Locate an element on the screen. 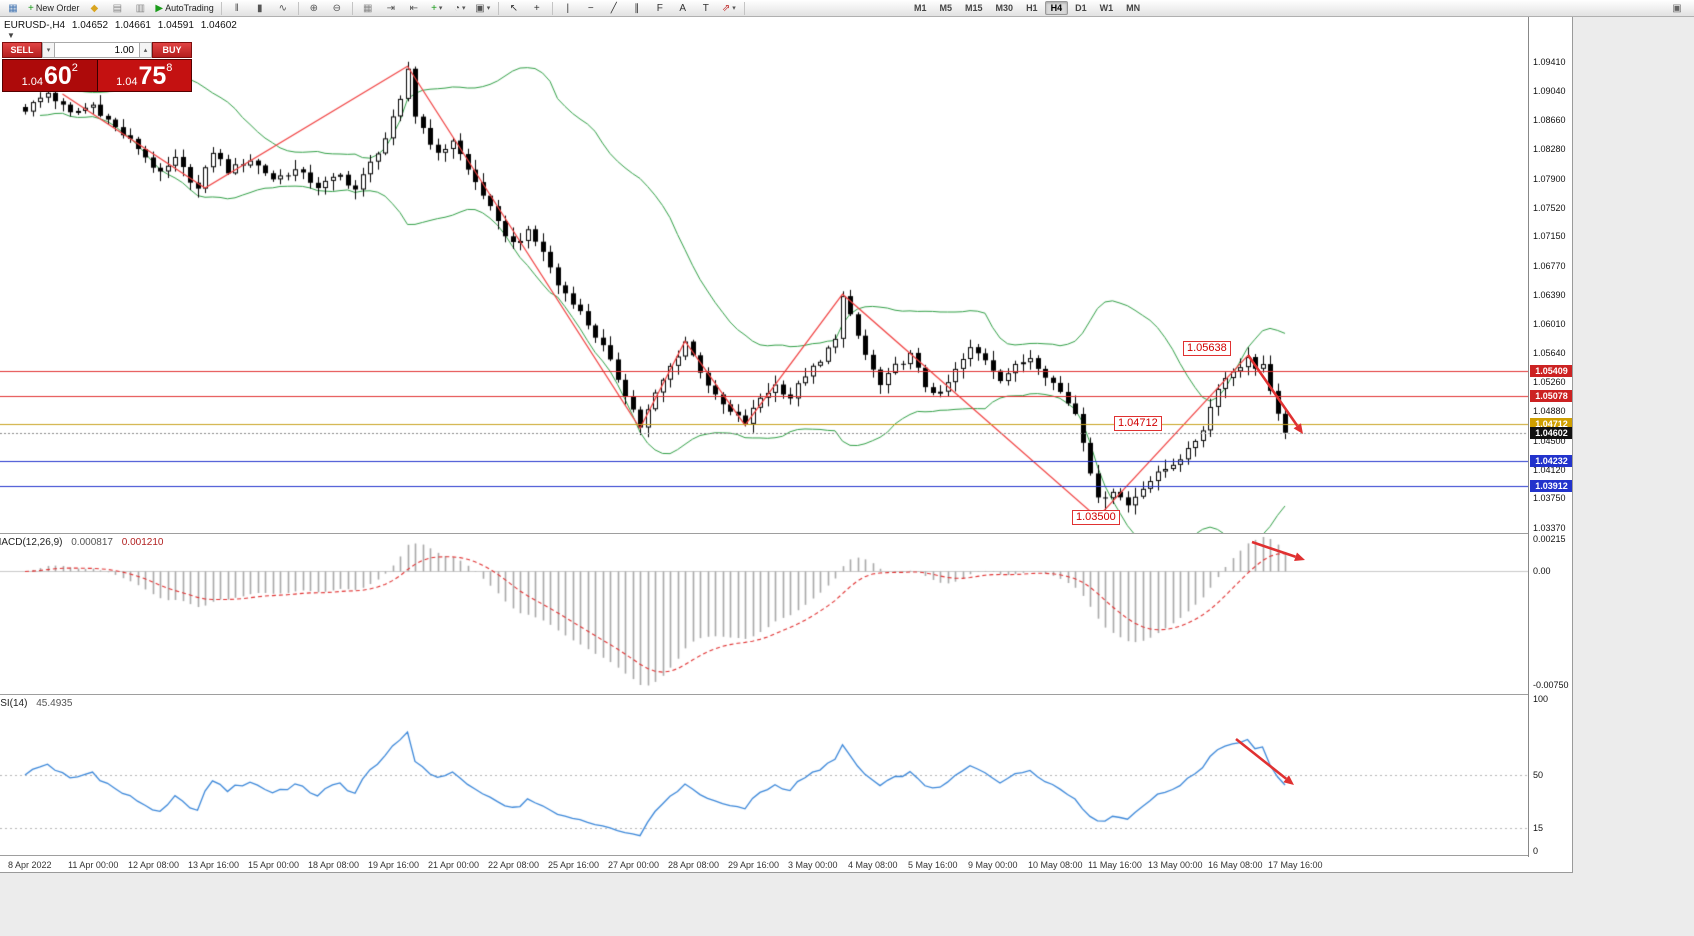  timeframe-mn-button: MN is located at coordinates (1133, 8).